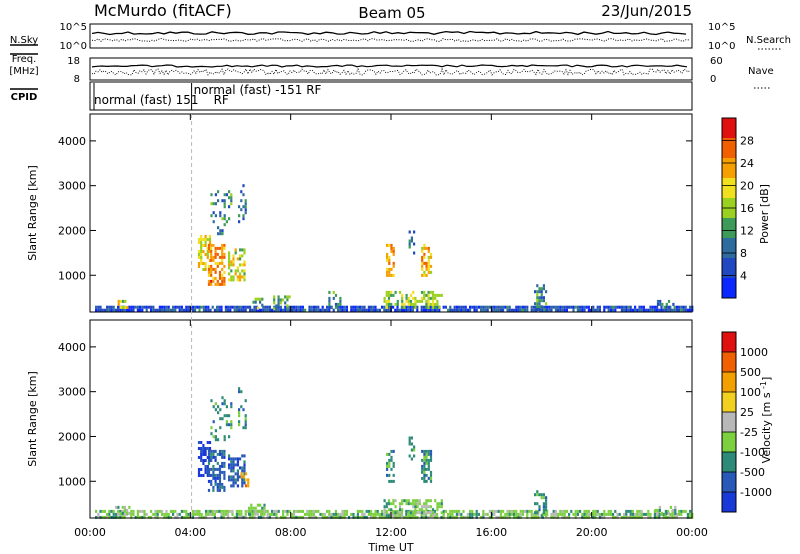 The width and height of the screenshot is (800, 554). Describe the element at coordinates (761, 71) in the screenshot. I see `nave-label: Nave` at that location.